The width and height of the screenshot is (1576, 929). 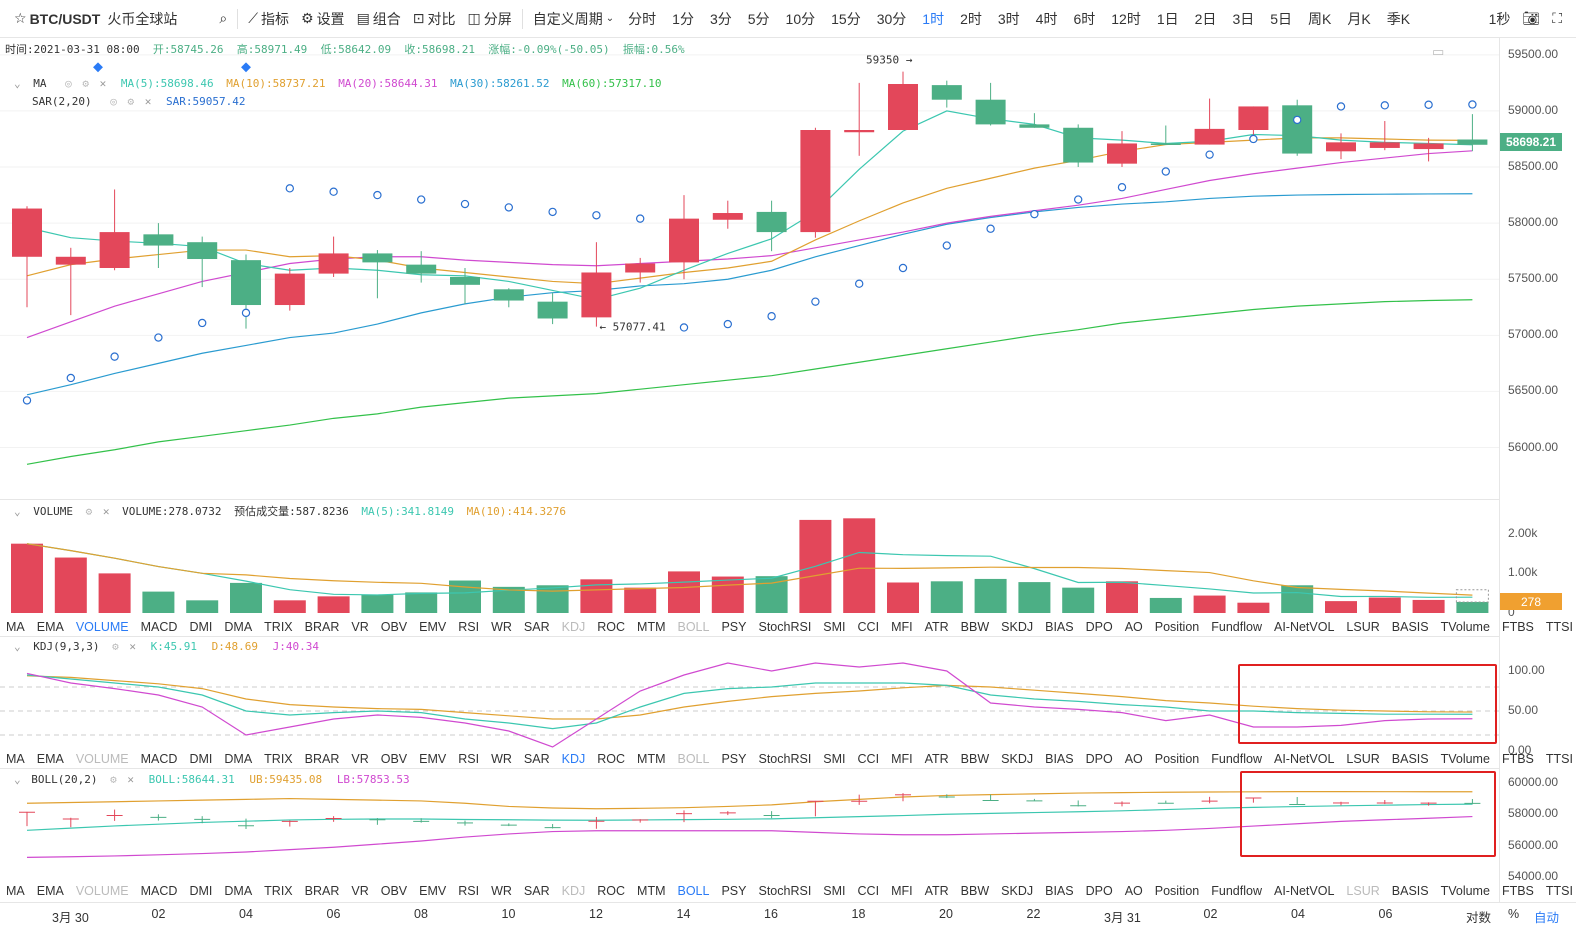 What do you see at coordinates (1438, 51) in the screenshot?
I see `note-icon: ▭` at bounding box center [1438, 51].